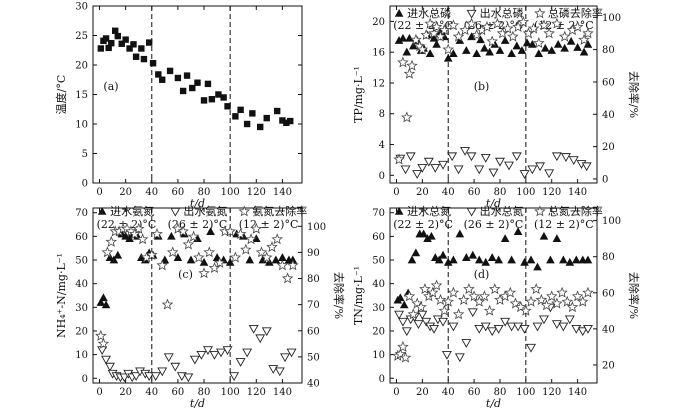 This screenshot has width=700, height=408. What do you see at coordinates (422, 392) in the screenshot?
I see `x-tick-label: 20` at bounding box center [422, 392].